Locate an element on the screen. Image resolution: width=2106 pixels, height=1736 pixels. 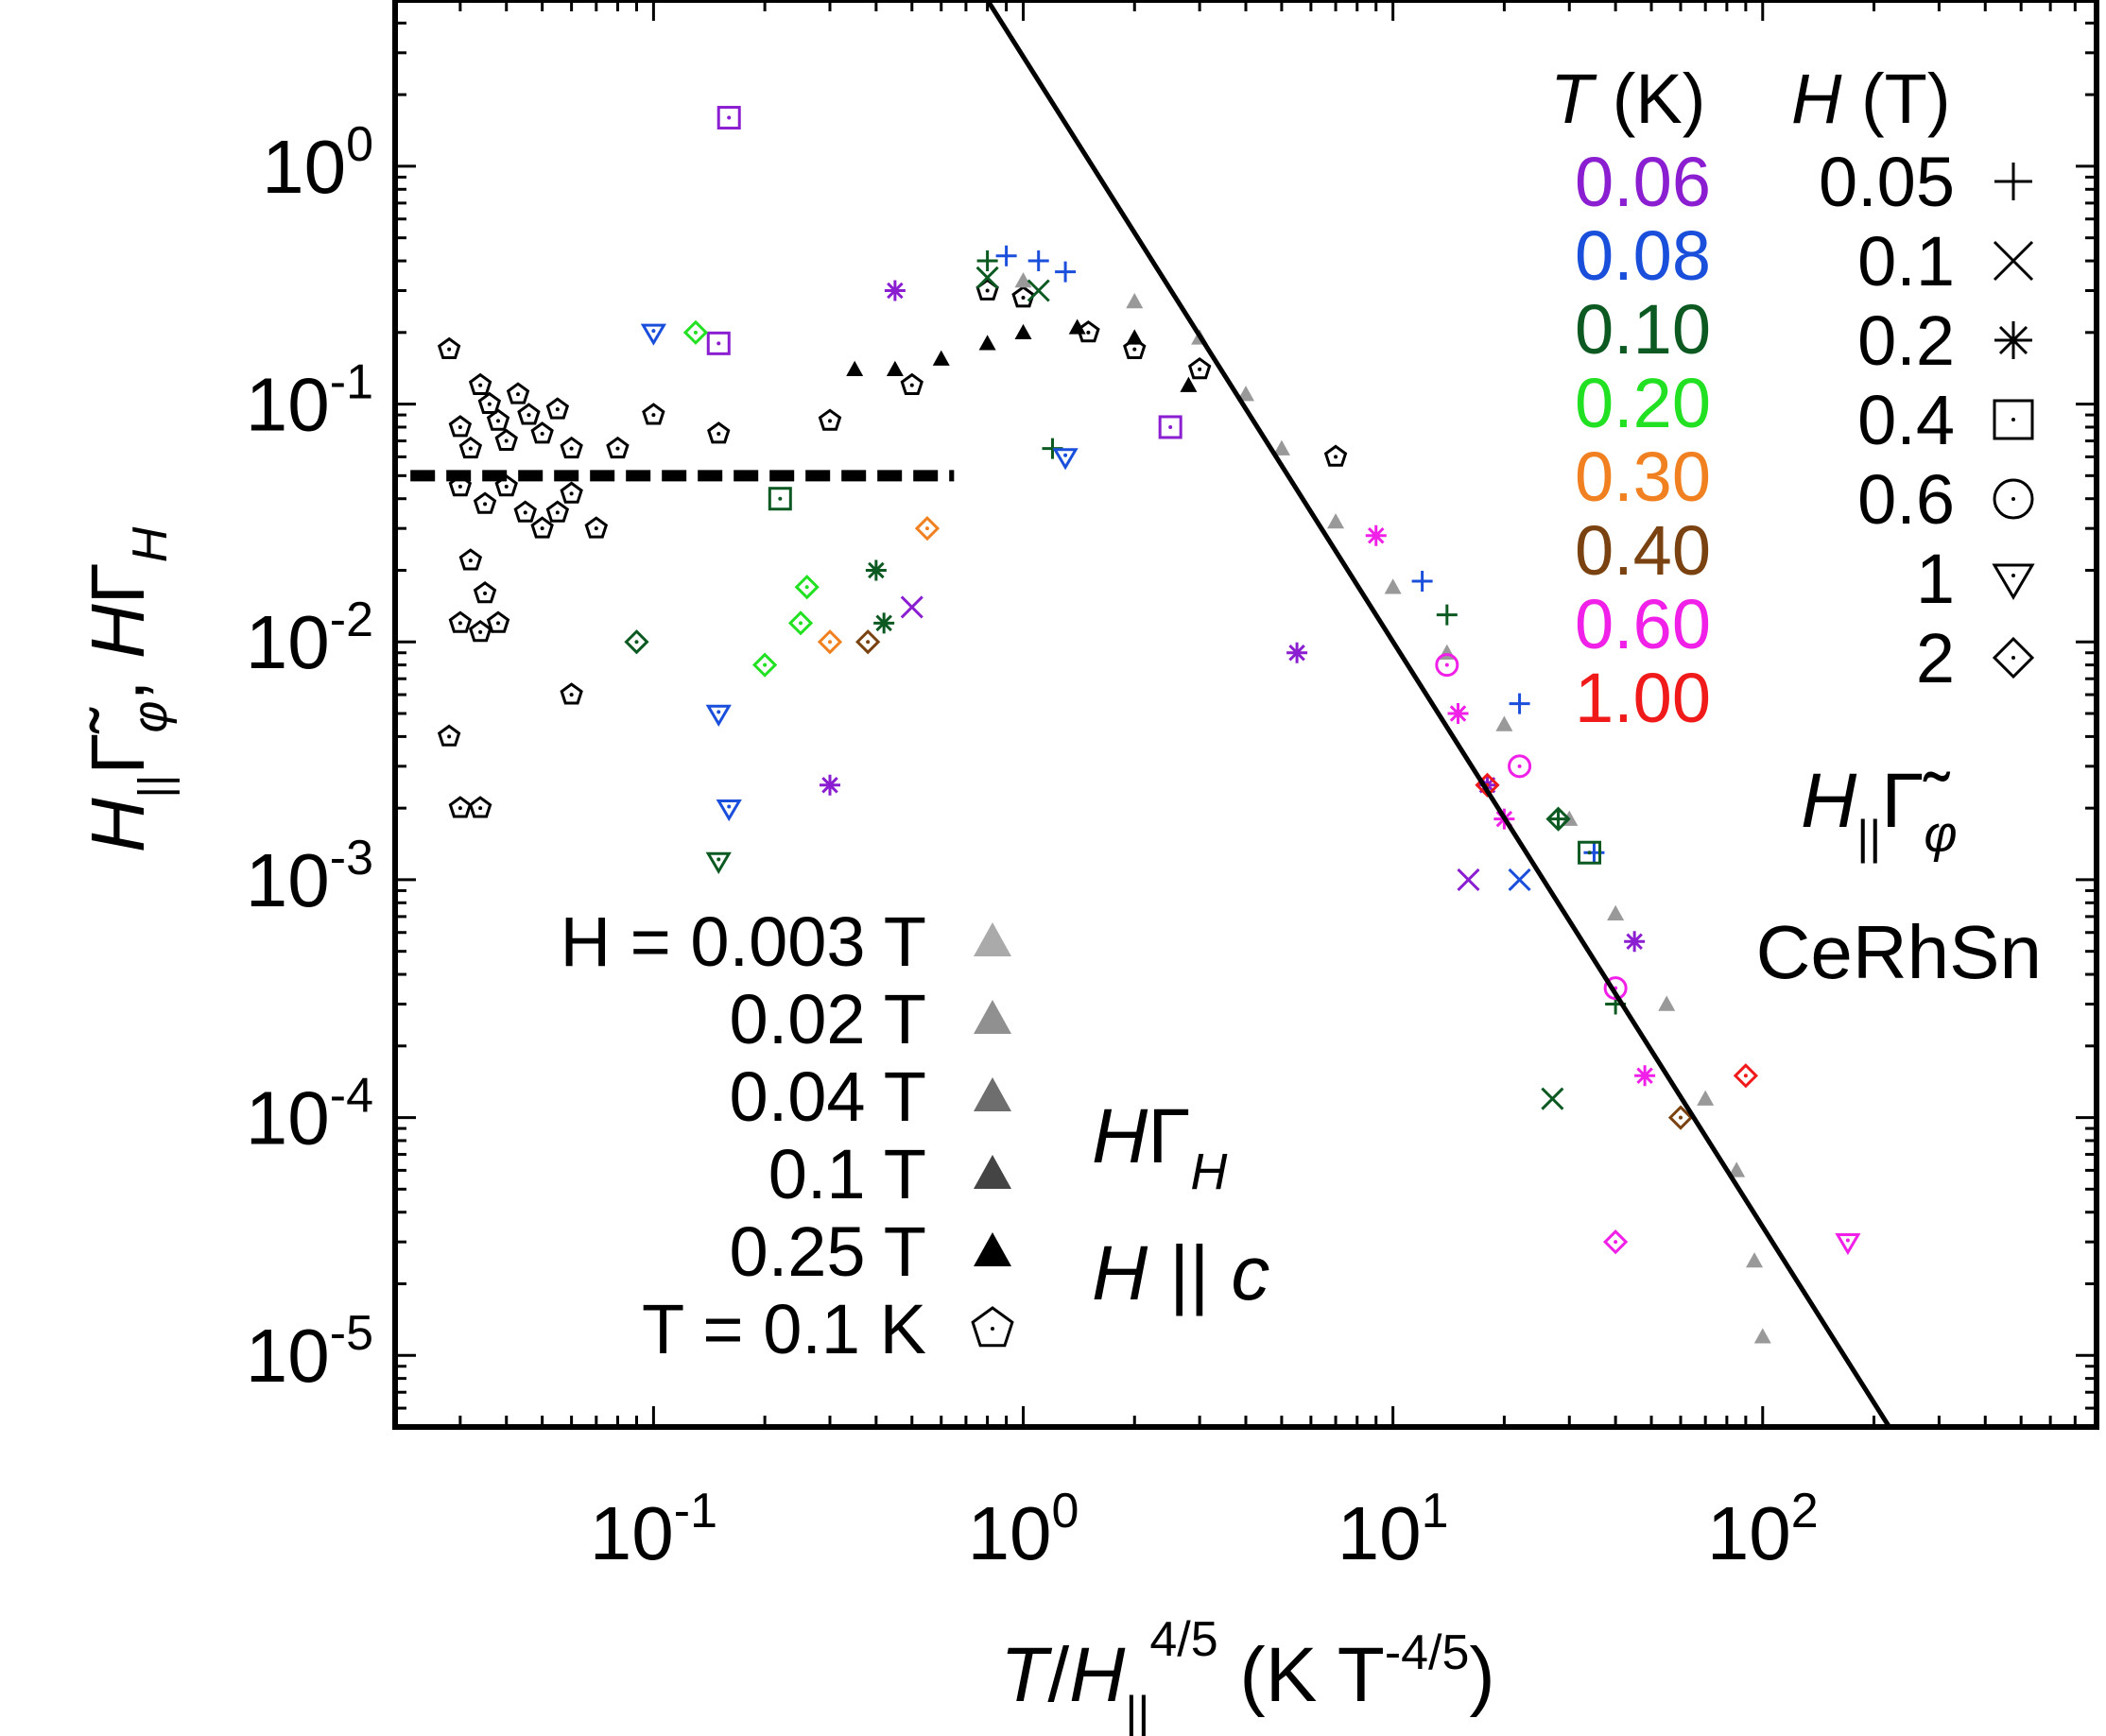
data-point-s14-p0 is located at coordinates (653, 334).